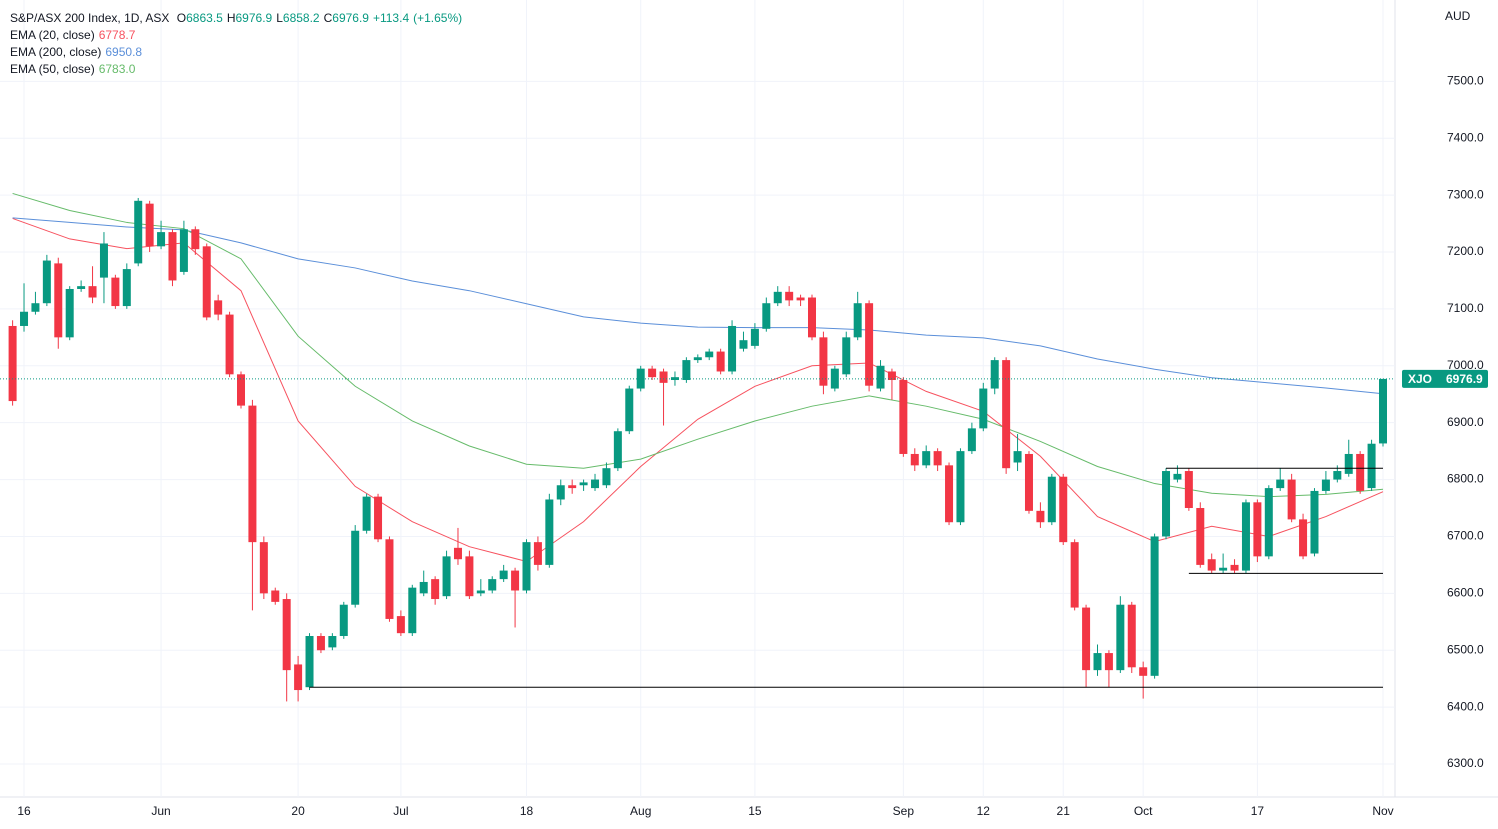  Describe the element at coordinates (391, 18) in the screenshot. I see `change: +113.4` at that location.